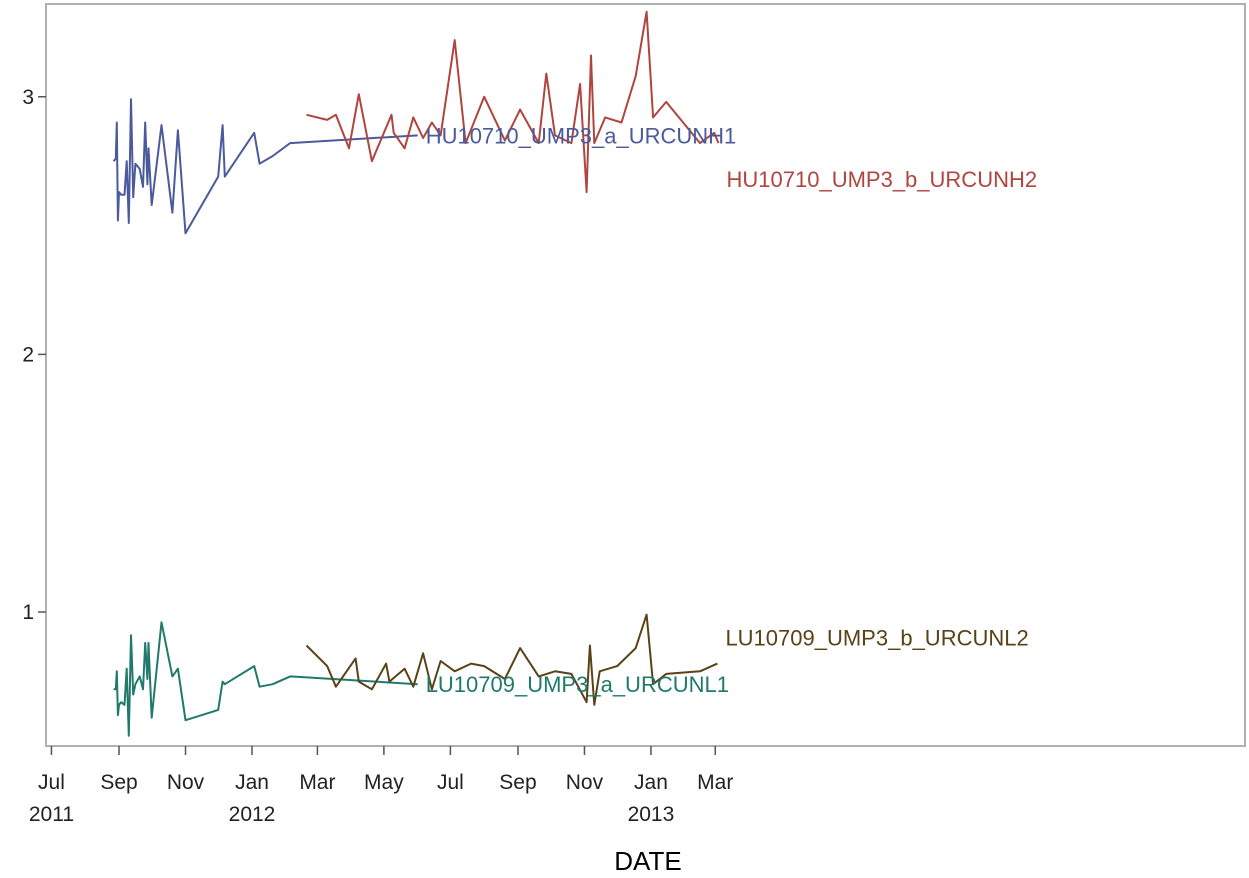 Image resolution: width=1249 pixels, height=878 pixels. I want to click on series-label-3: LU10709_UMP3_a_URCUNL1, so click(577, 684).